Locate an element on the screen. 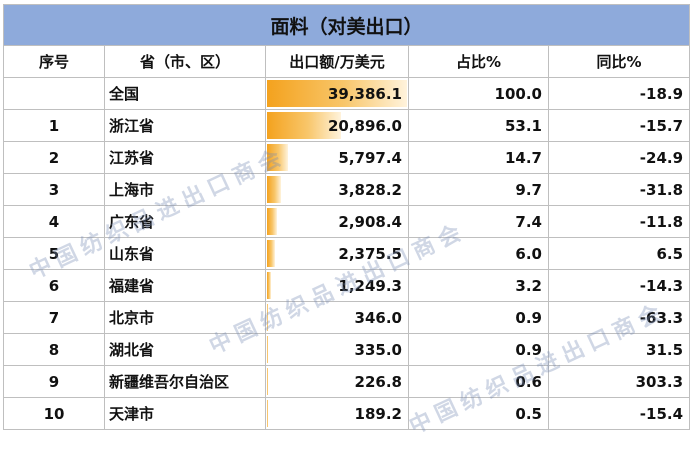  row-share: 14.7 is located at coordinates (478, 157).